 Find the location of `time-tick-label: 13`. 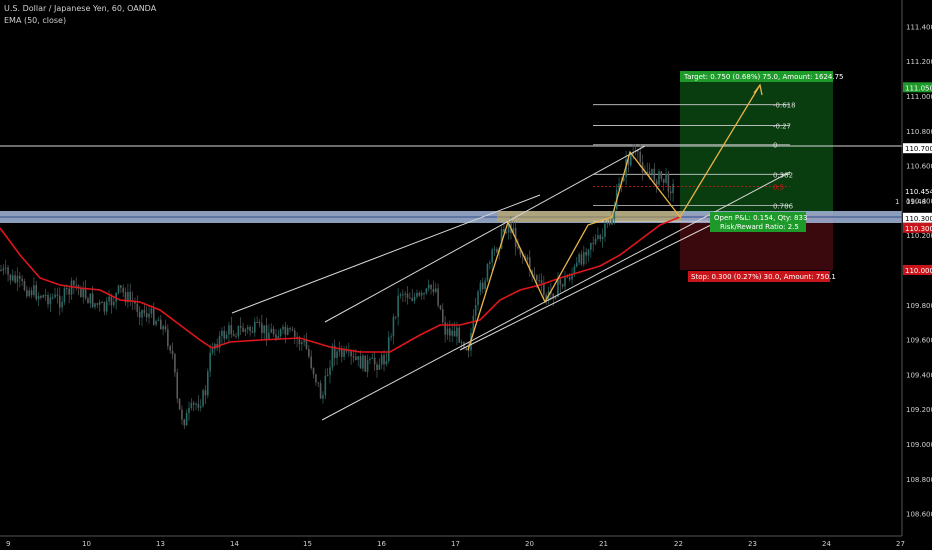

time-tick-label: 13 is located at coordinates (160, 544).